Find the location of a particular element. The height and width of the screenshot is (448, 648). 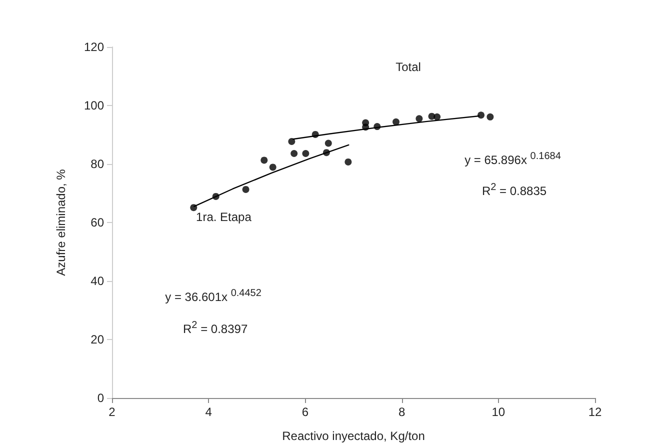

y-tick-label: 0 is located at coordinates (100, 398).